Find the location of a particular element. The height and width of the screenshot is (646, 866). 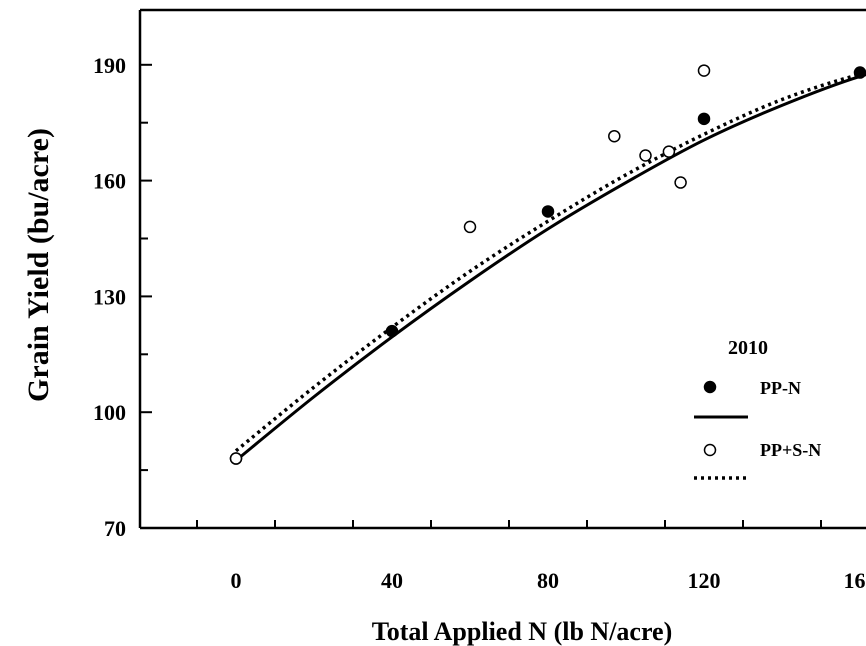

y-tick-label: 130 is located at coordinates (109, 296).